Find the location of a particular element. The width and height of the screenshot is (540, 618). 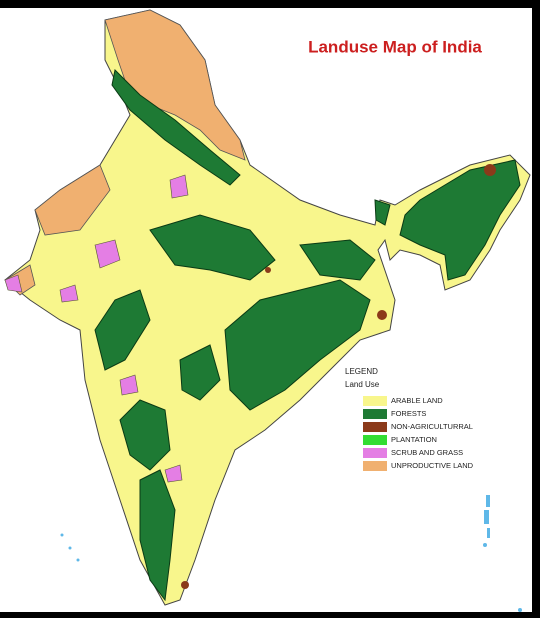

legend-subheading: Land Use is located at coordinates (362, 384).